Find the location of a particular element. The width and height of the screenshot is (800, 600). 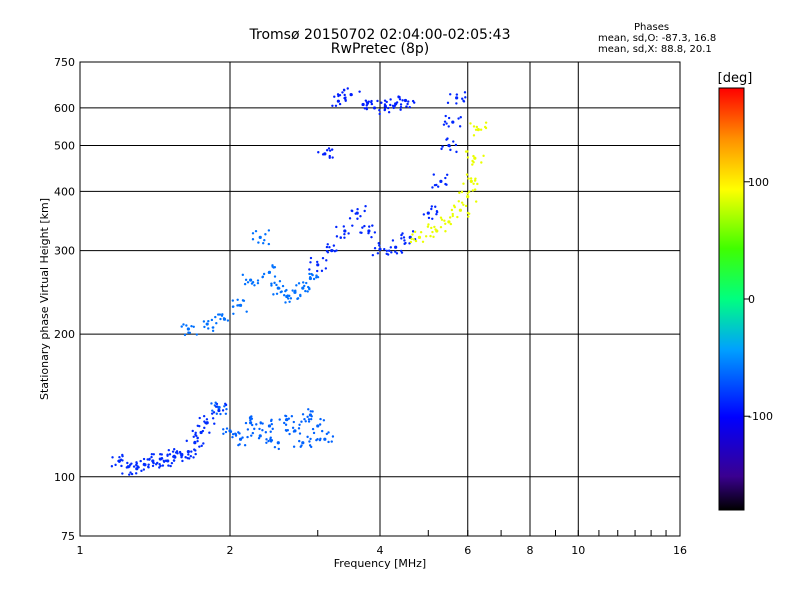

y-tick-label: 400 is located at coordinates (64, 191).